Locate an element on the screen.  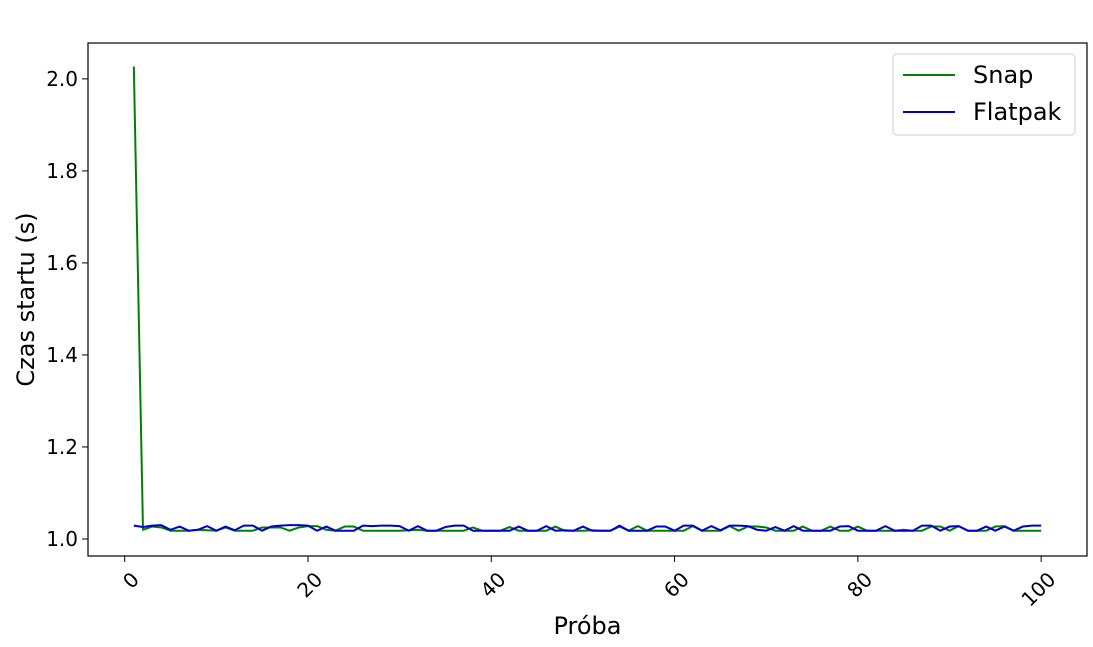
x-tick-label: 40 is located at coordinates (493, 584).